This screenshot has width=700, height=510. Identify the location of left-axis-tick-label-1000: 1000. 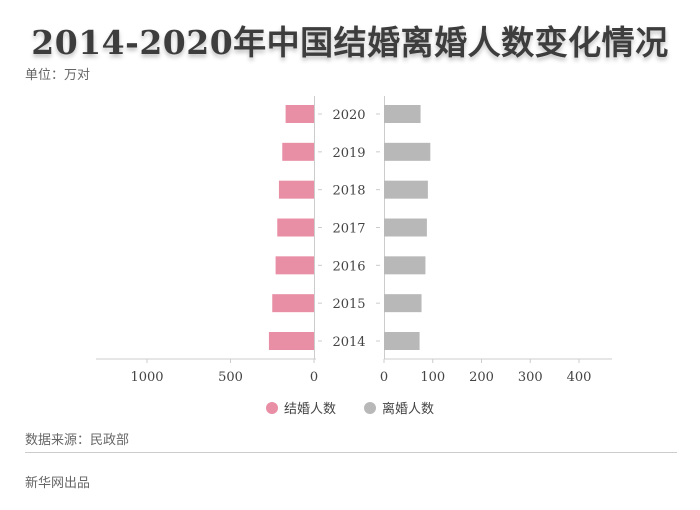
(146, 377).